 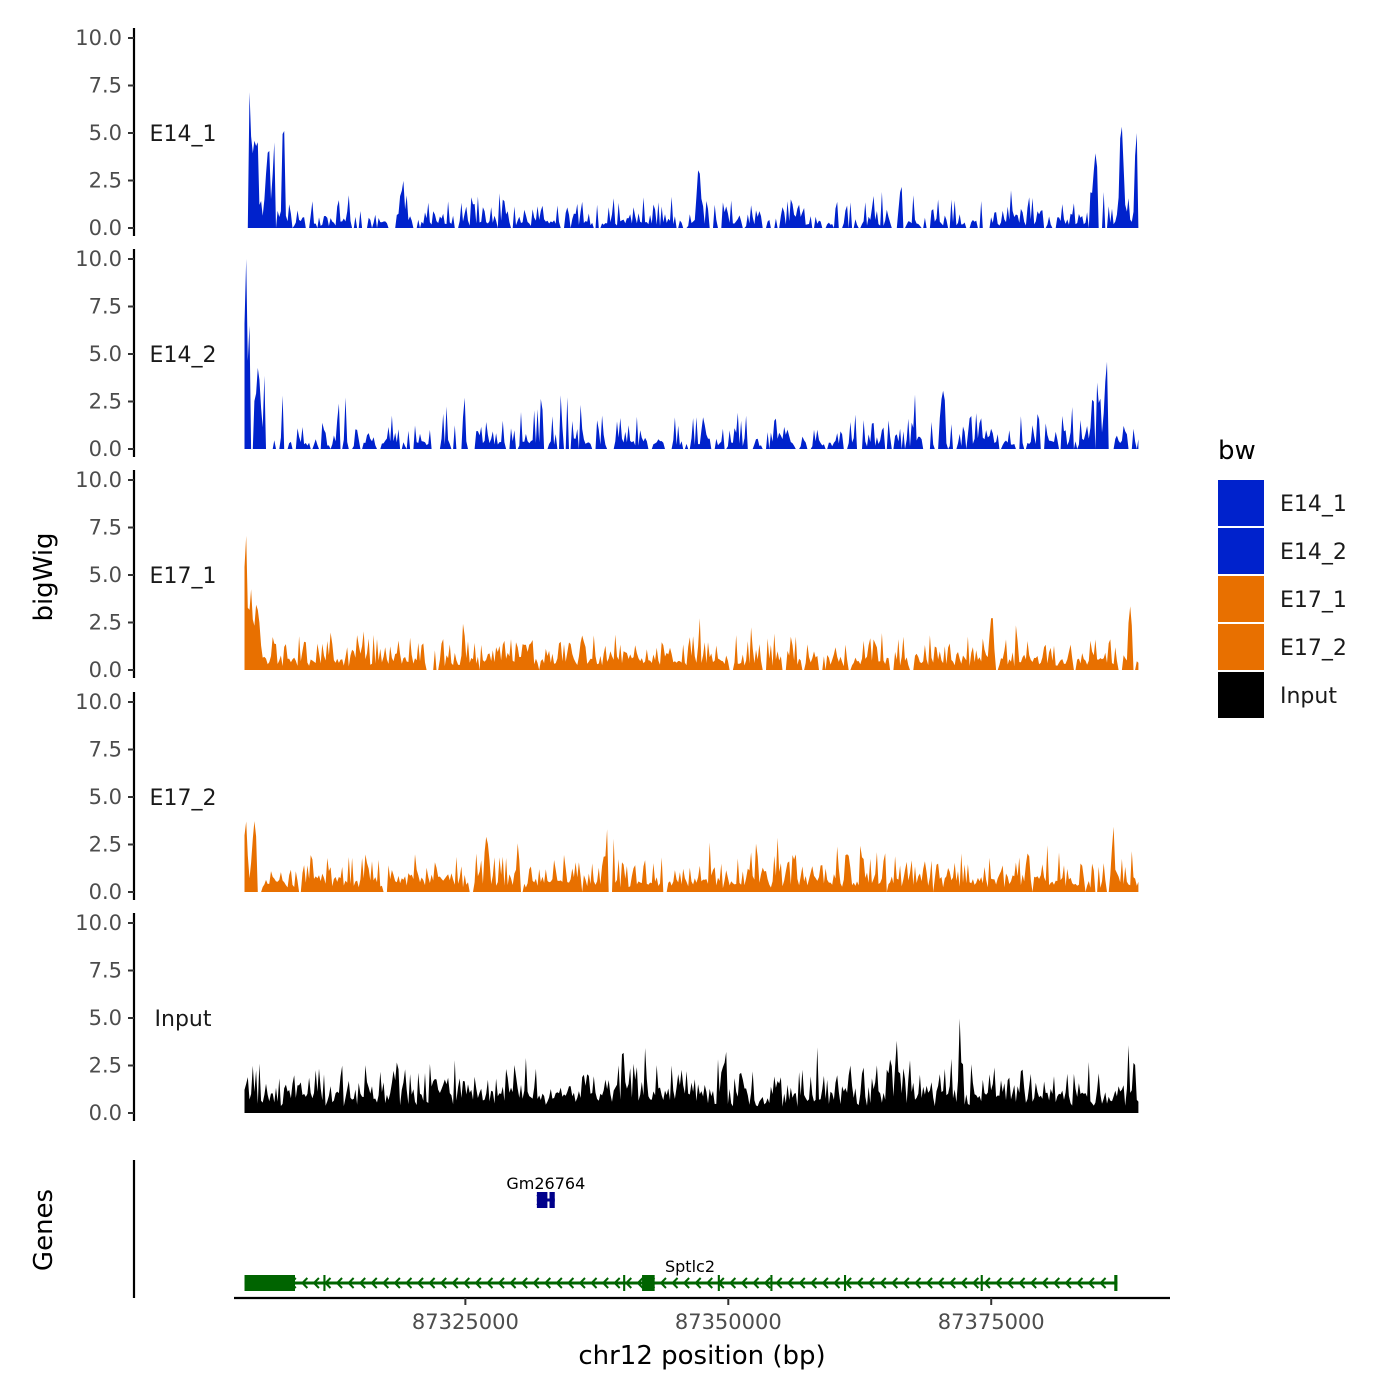 I want to click on gene-gm26764: Gm26764, so click(x=545, y=1191).